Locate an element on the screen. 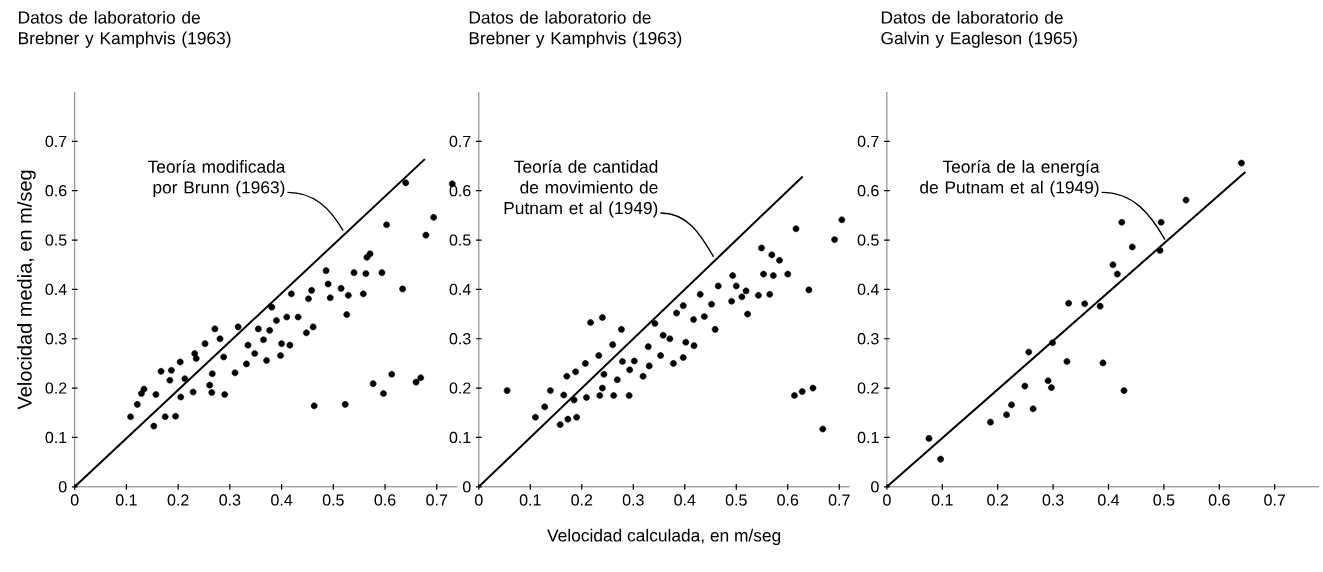  y-axis-title: Velocidad media, en m/seg is located at coordinates (26, 290).